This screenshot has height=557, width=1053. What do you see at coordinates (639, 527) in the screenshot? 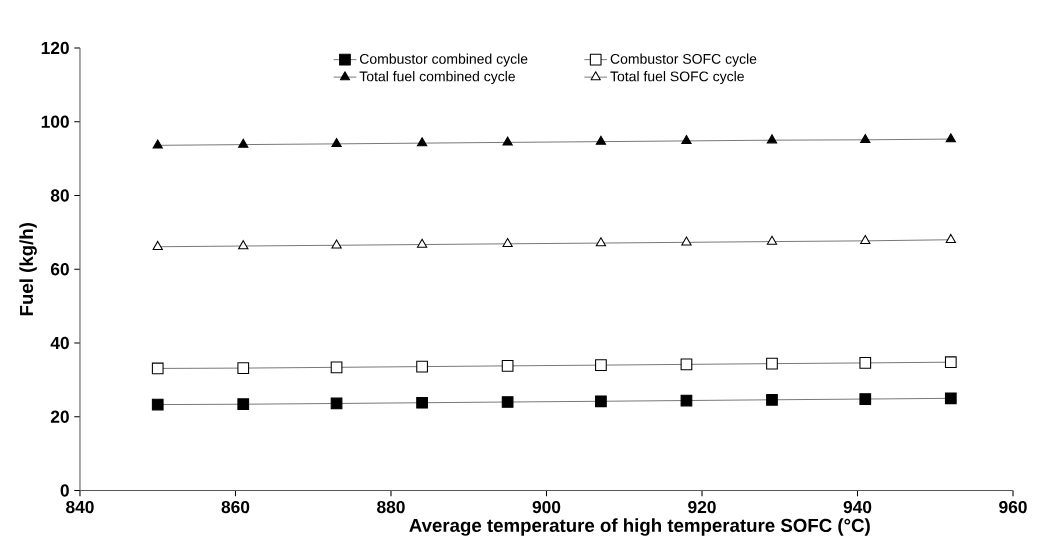
I see `x-axis-title: Average temperature of high temperature SOFC (°C)` at bounding box center [639, 527].